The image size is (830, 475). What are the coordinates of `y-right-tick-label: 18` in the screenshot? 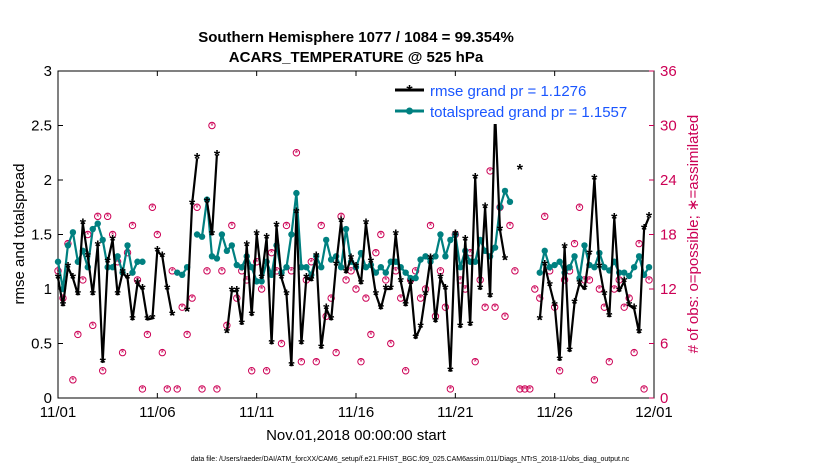 It's located at (668, 235).